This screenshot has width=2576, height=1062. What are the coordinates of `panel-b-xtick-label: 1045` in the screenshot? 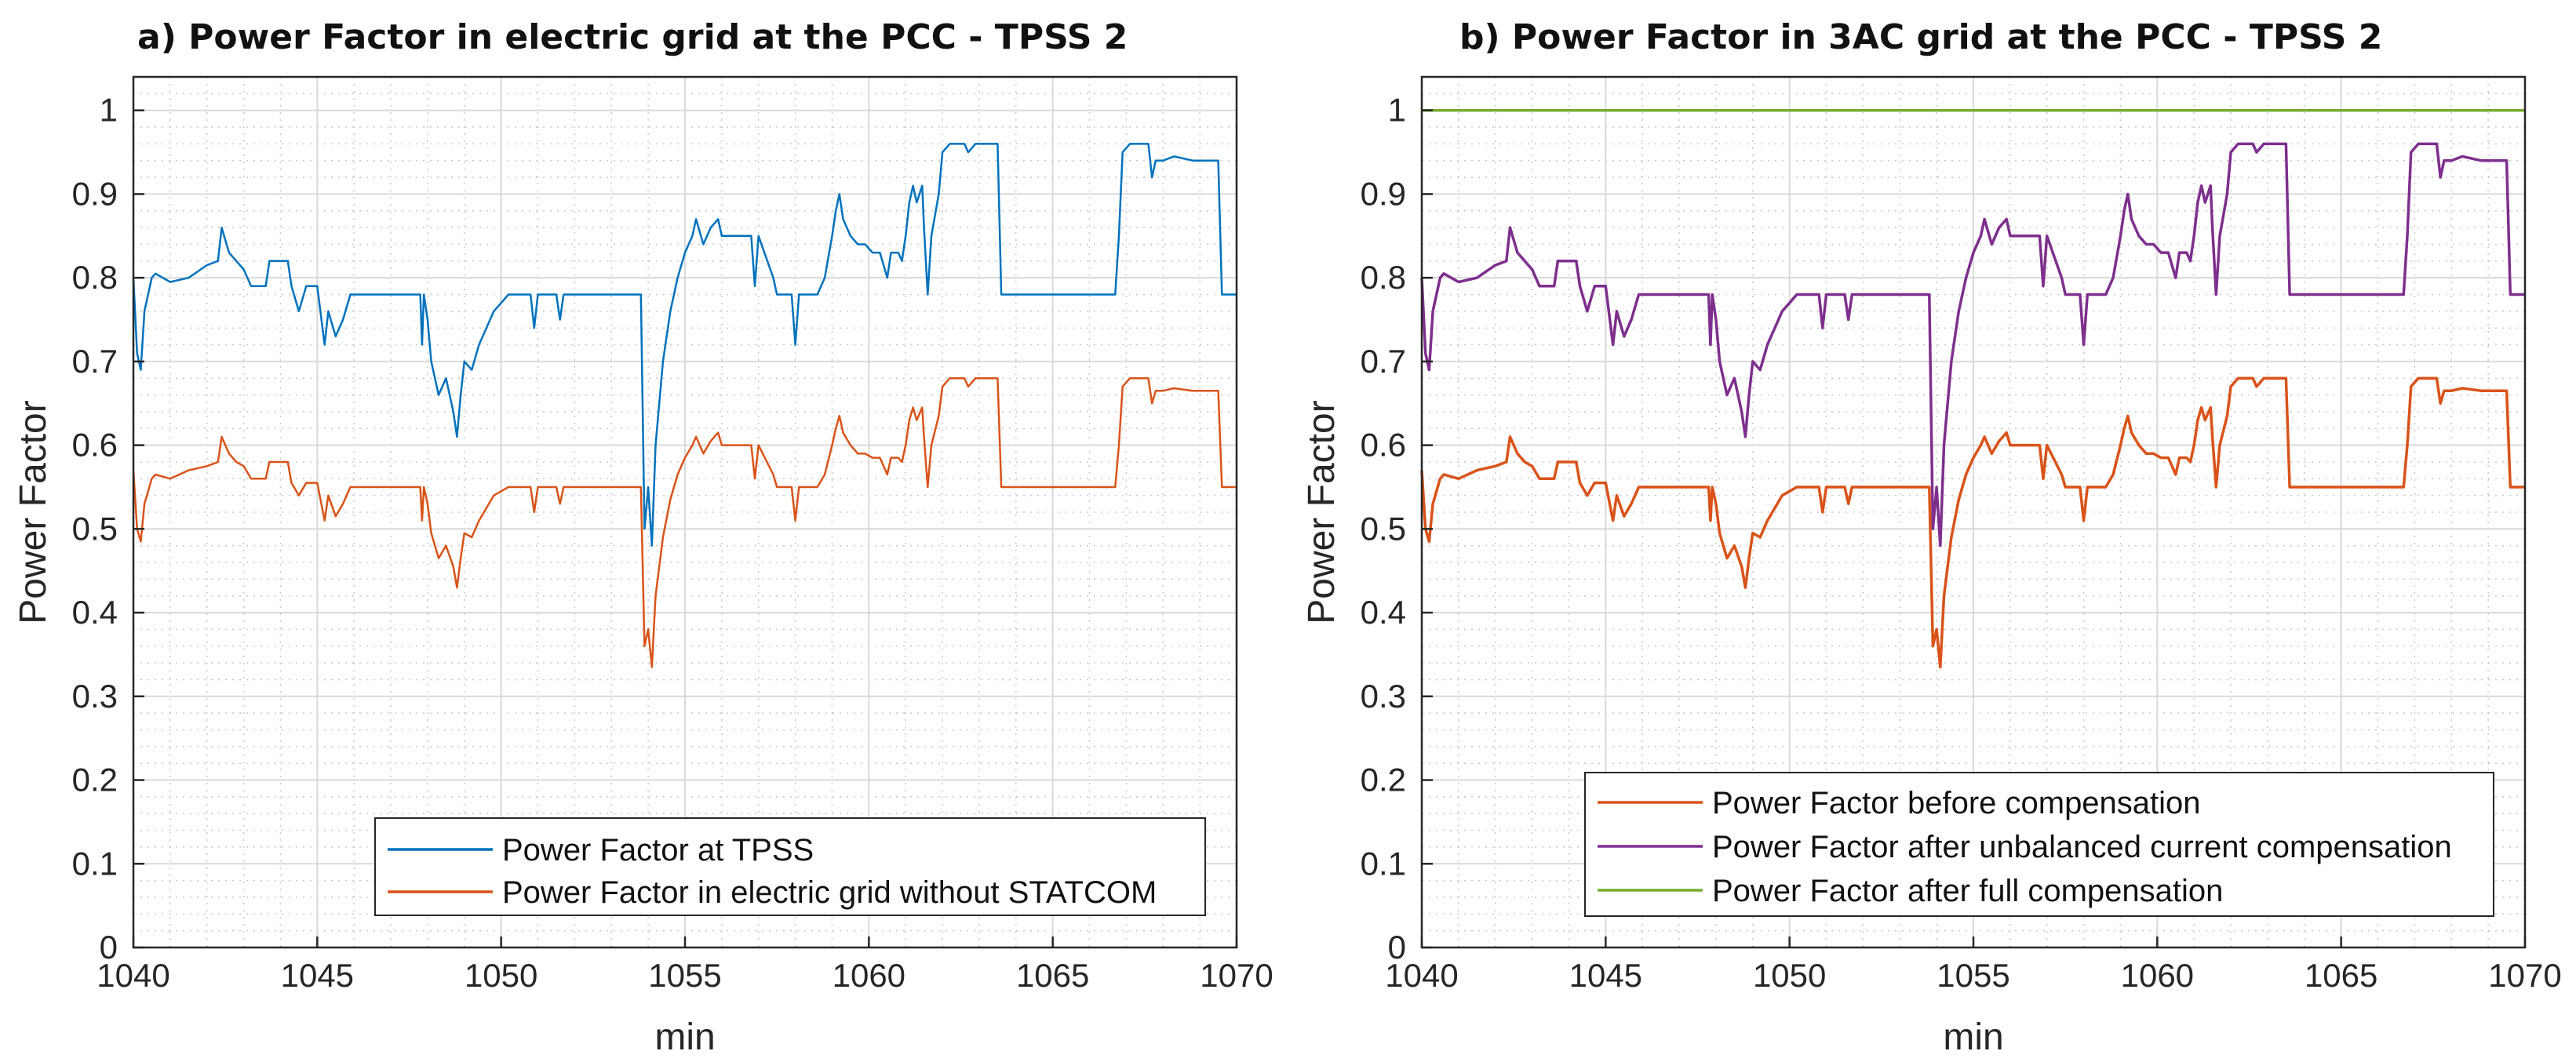 It's located at (1605, 975).